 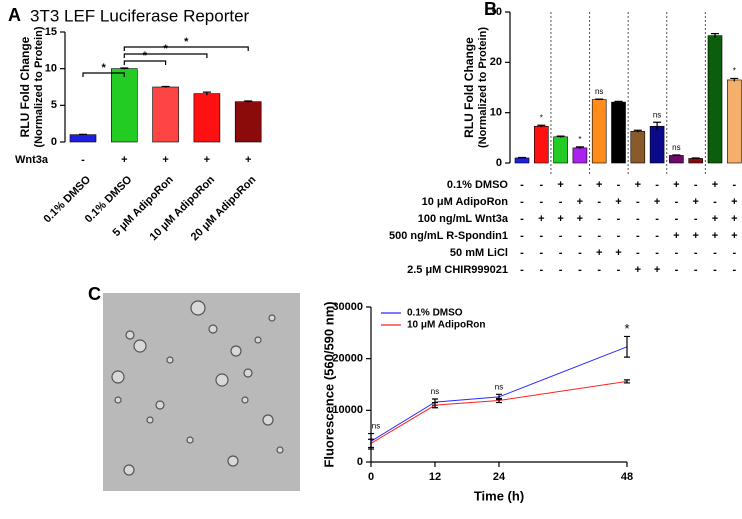 What do you see at coordinates (347, 410) in the screenshot?
I see `y-tick-label: 10000` at bounding box center [347, 410].